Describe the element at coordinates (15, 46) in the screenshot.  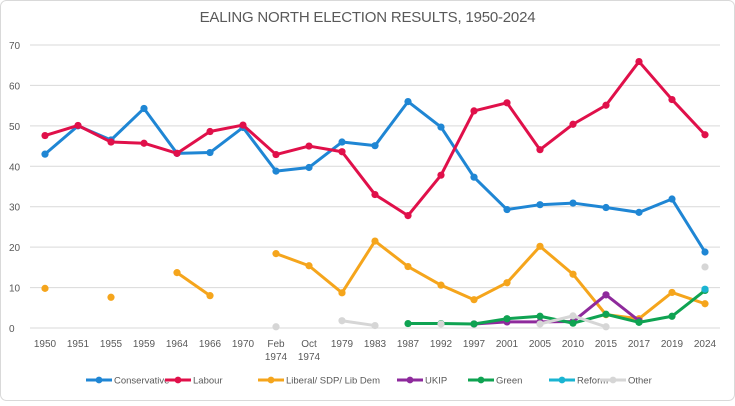
I see `y-tick-label: 70` at that location.